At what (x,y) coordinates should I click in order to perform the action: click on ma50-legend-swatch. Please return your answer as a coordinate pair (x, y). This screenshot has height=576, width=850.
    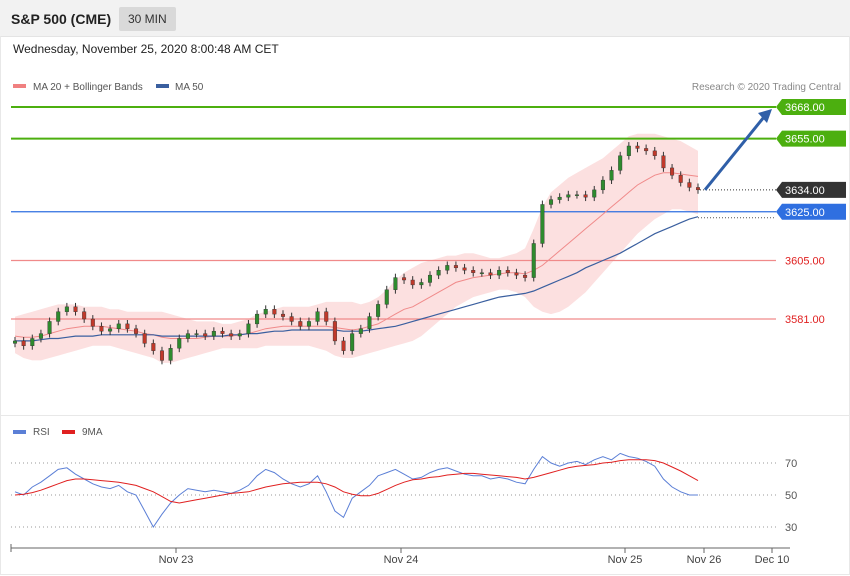
    Looking at the image, I should click on (162, 86).